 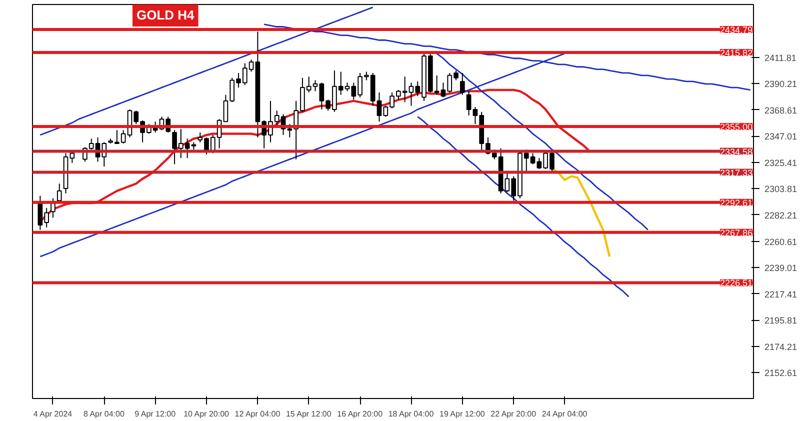 What do you see at coordinates (523, 207) in the screenshot?
I see `line-series` at bounding box center [523, 207].